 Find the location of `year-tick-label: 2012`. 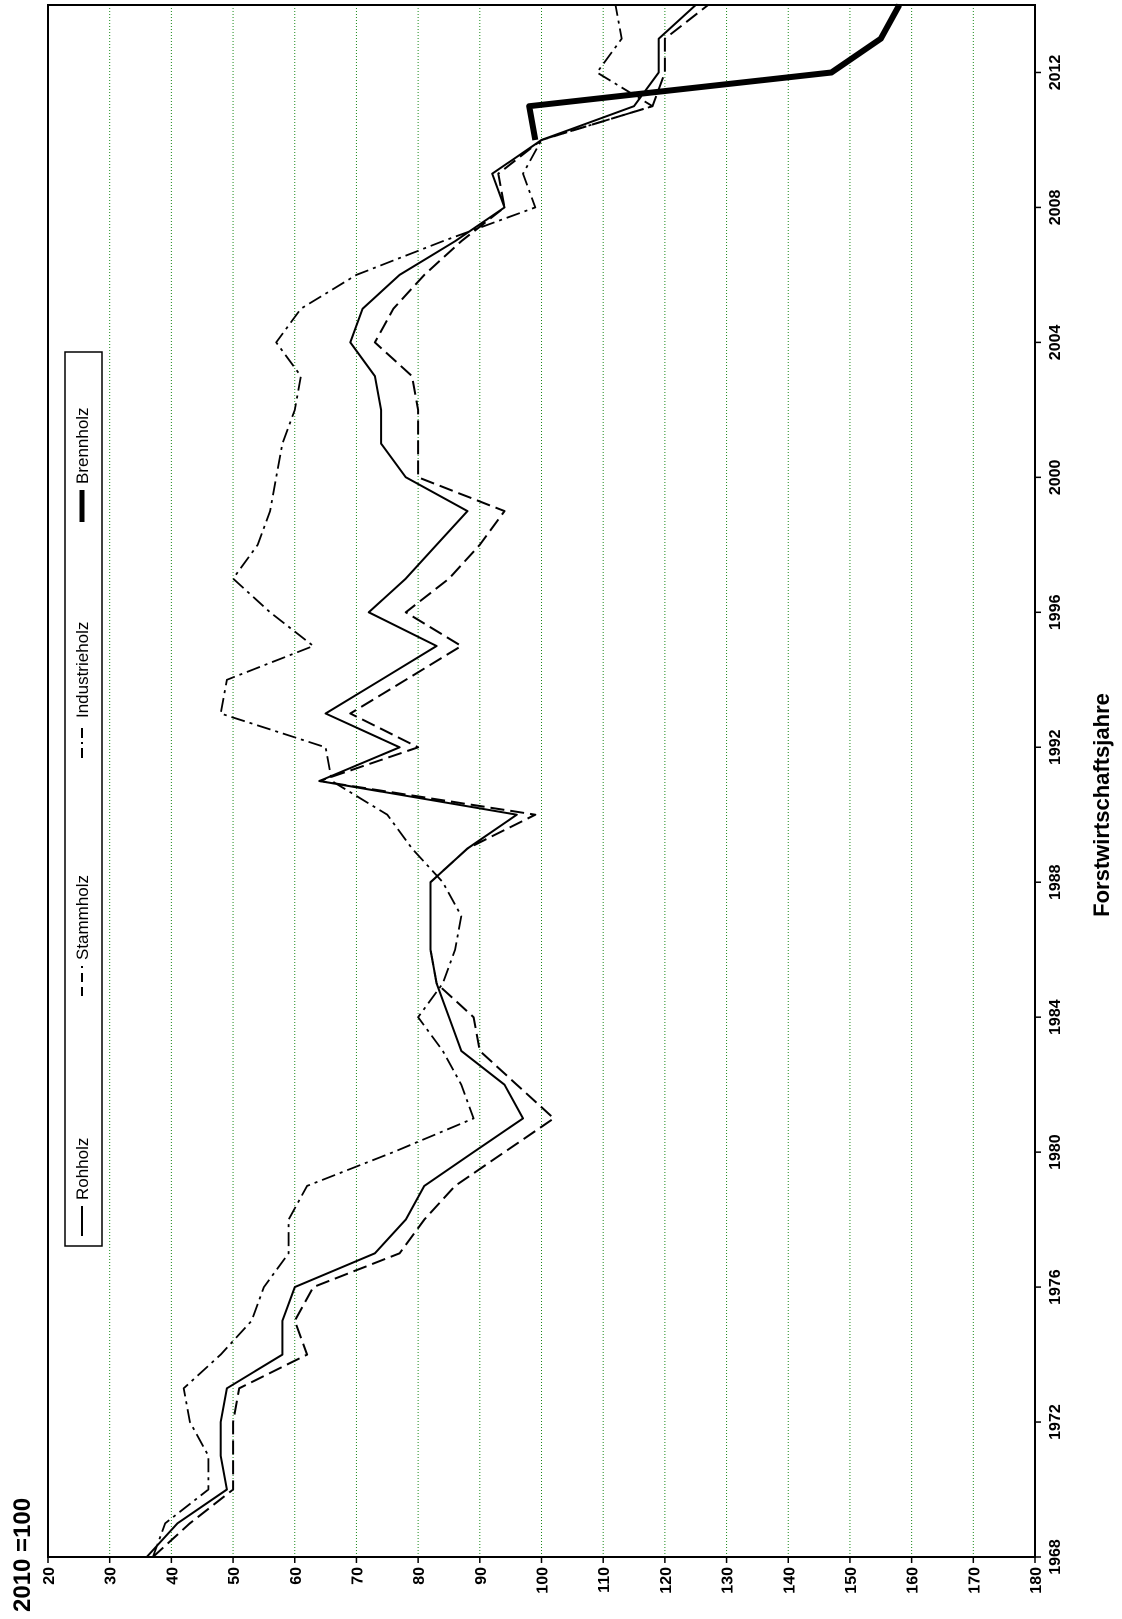

year-tick-label: 2012 is located at coordinates (1055, 73).